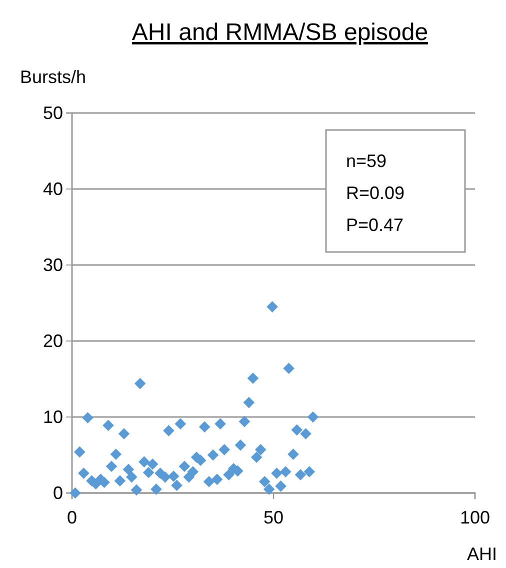 Image resolution: width=506 pixels, height=568 pixels. What do you see at coordinates (57, 492) in the screenshot?
I see `y-tick-label: 0` at bounding box center [57, 492].